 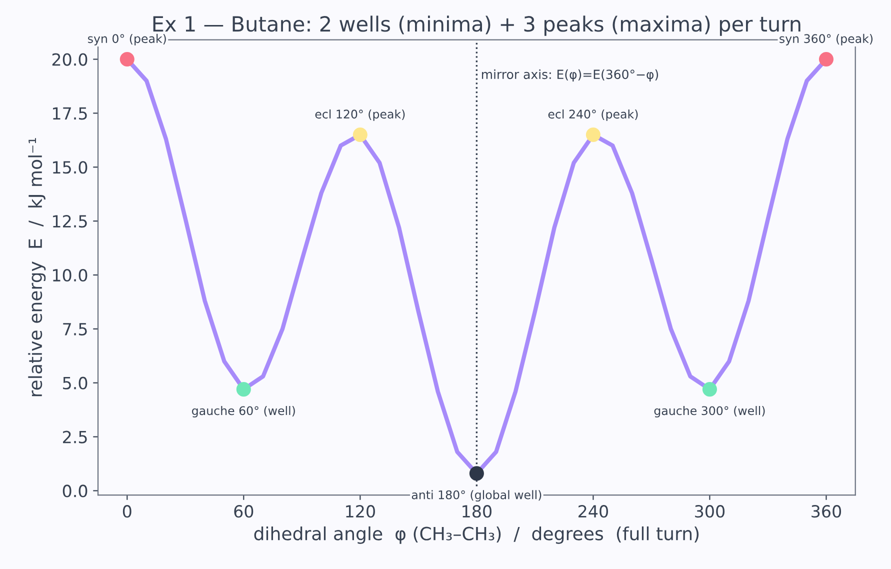 I want to click on y-axis-title: relative energy E / kJ mol⁻¹, so click(x=37, y=267).